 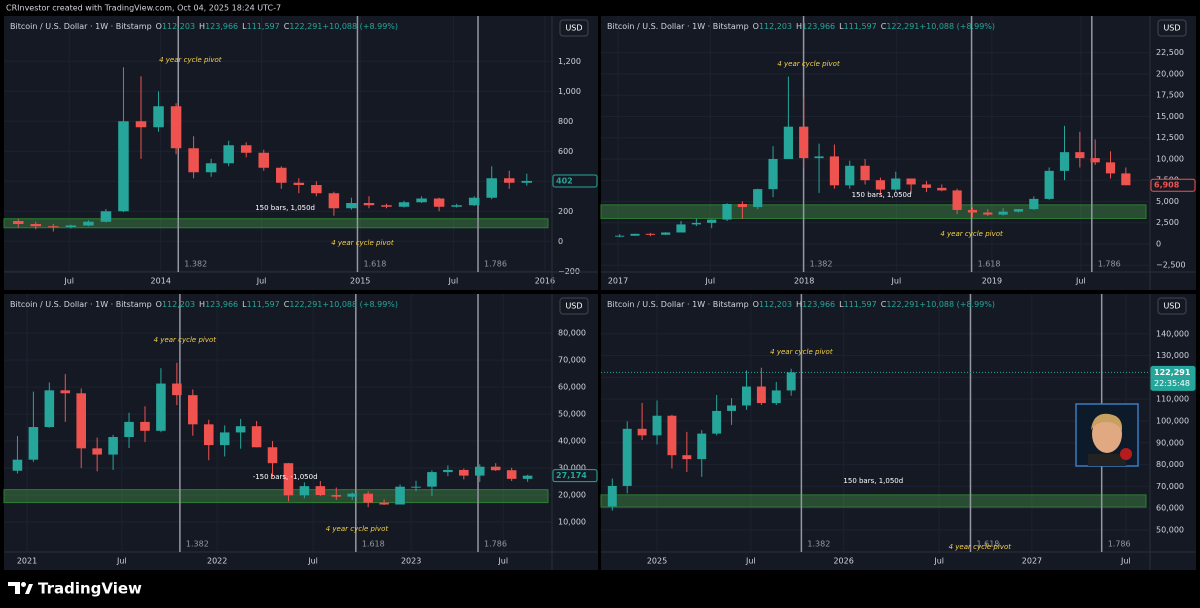 I want to click on y-tick-label: 100,000, so click(x=1172, y=420).